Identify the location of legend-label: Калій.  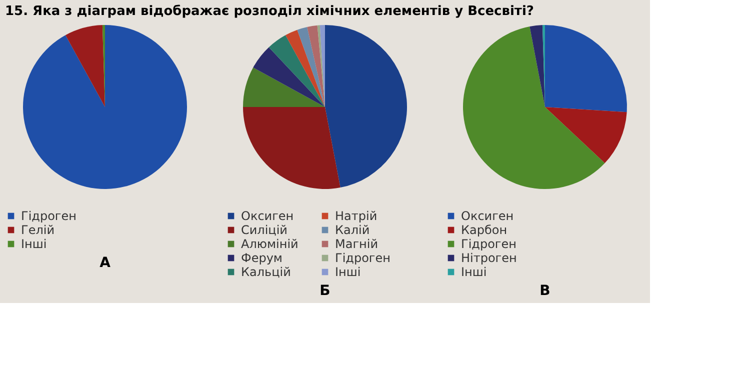
(352, 230).